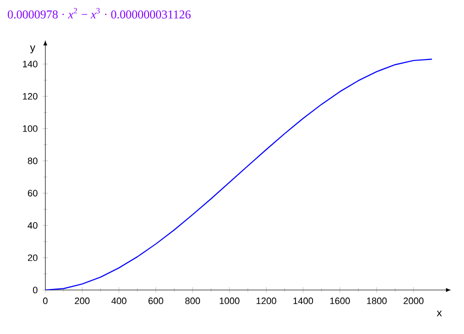 The image size is (464, 334). I want to click on x-tick-label: 1000, so click(230, 301).